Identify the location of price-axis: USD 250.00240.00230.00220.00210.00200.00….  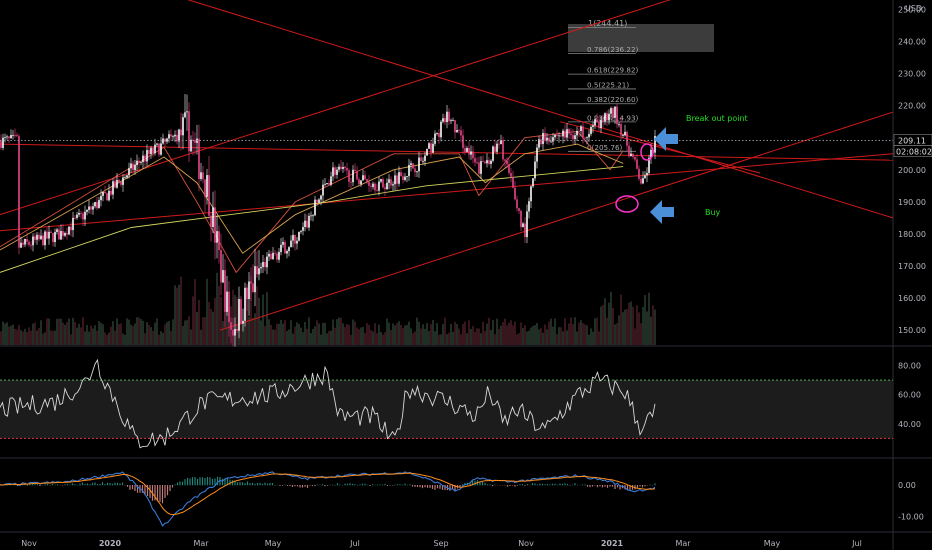
(912, 262).